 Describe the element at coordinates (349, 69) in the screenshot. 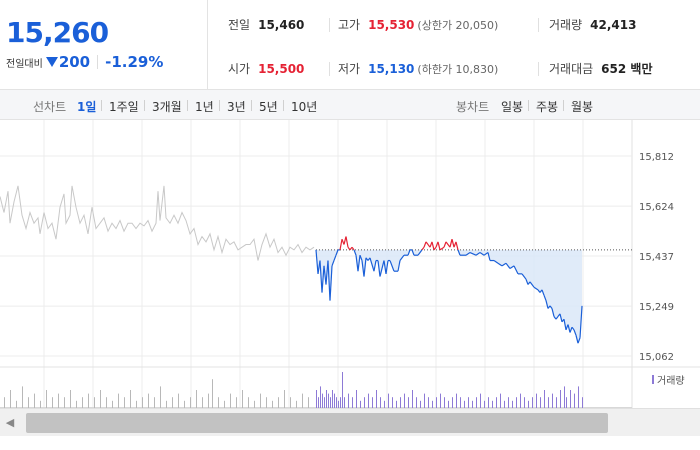

I see `stat-label: 저가` at that location.